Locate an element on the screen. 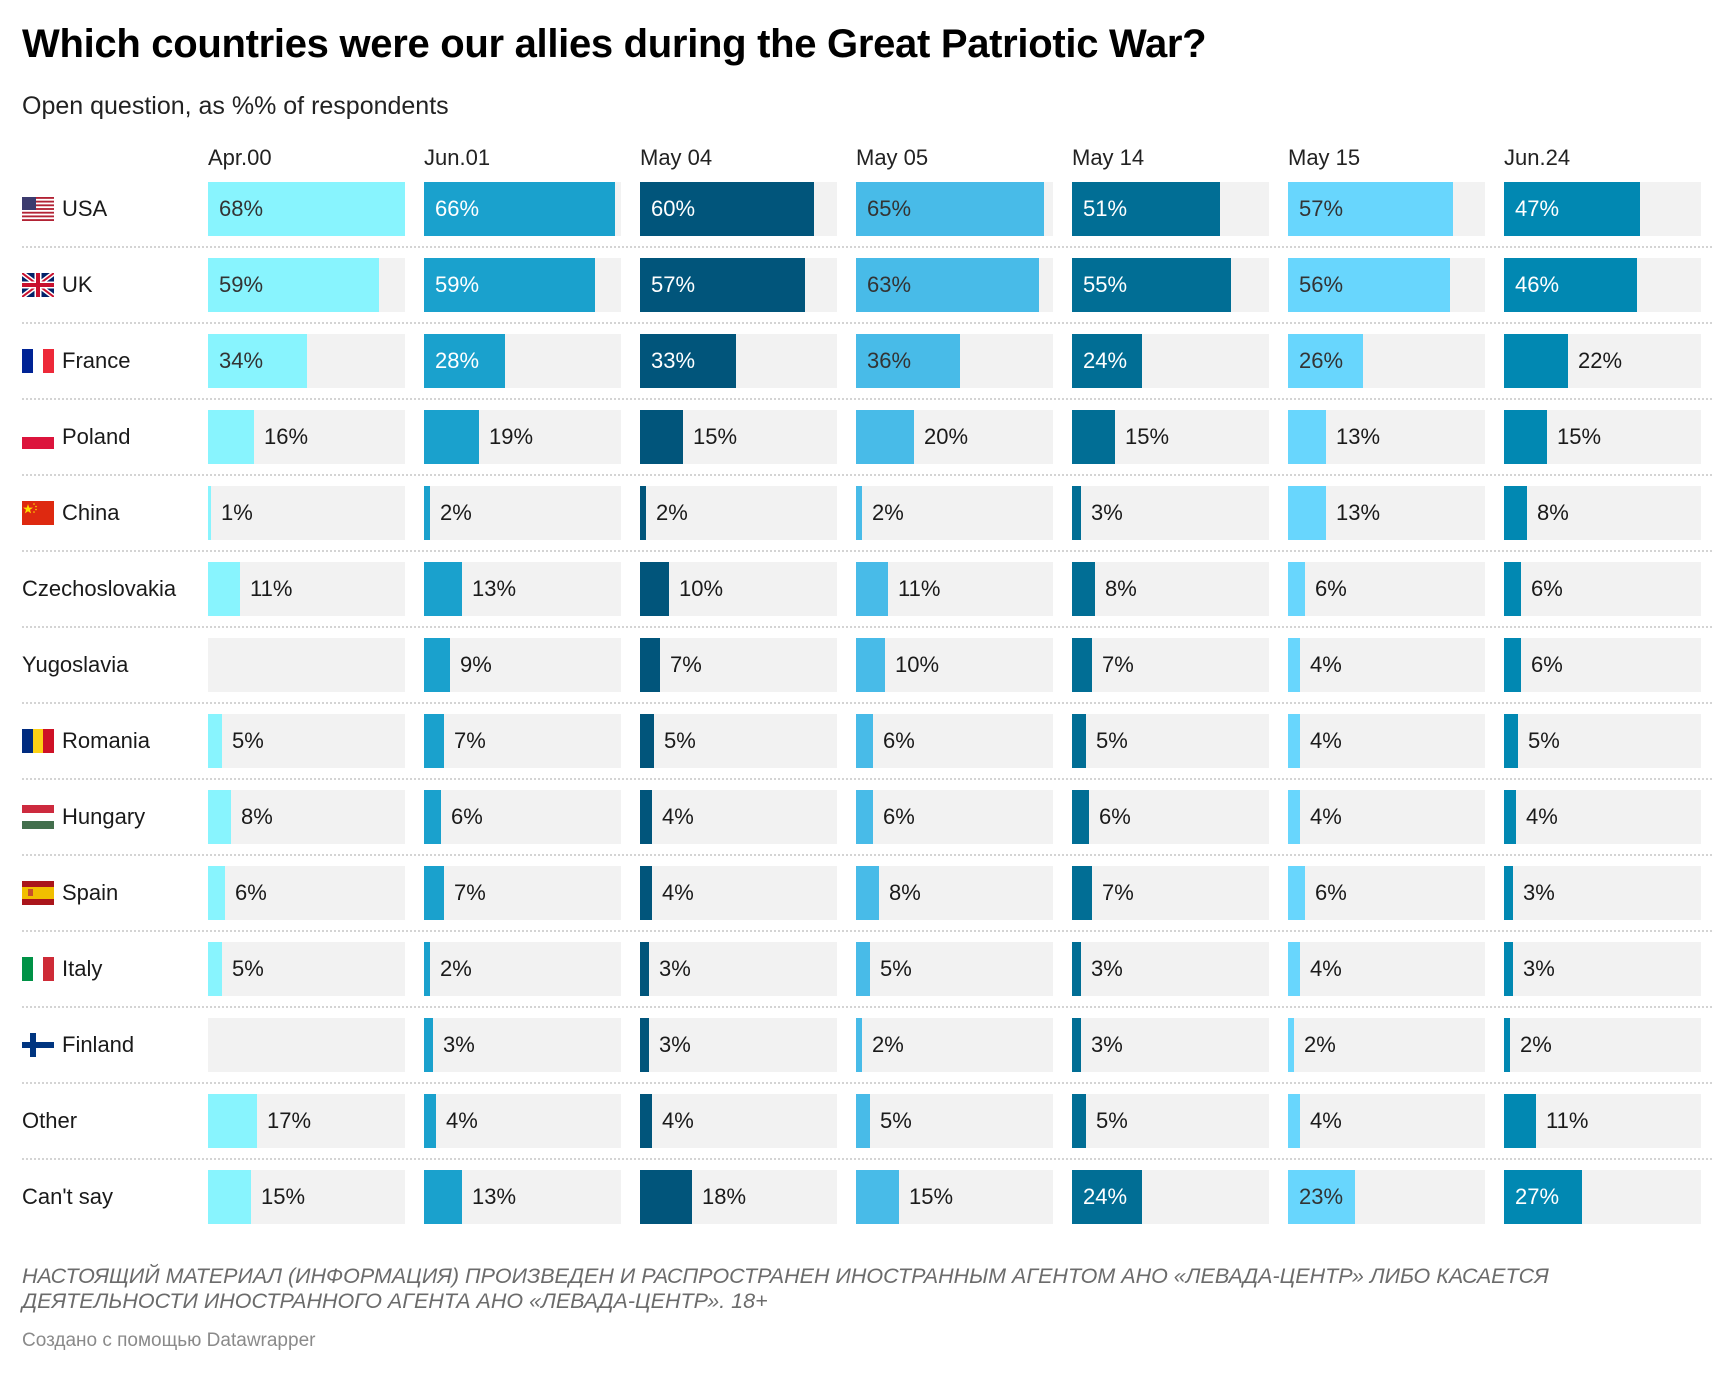 This screenshot has height=1376, width=1732. cell-czechoslovakia-jun-24: 6% is located at coordinates (1602, 589).